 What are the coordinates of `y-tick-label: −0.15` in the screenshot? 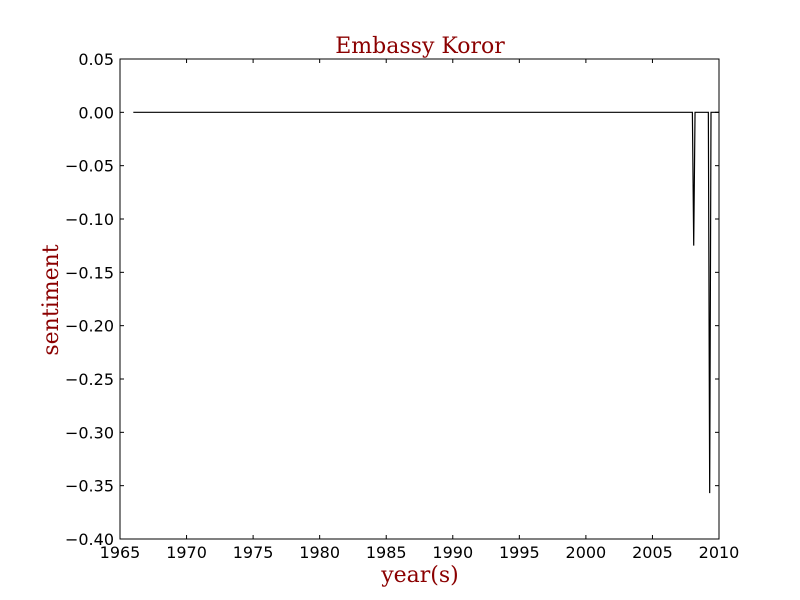 It's located at (89, 272).